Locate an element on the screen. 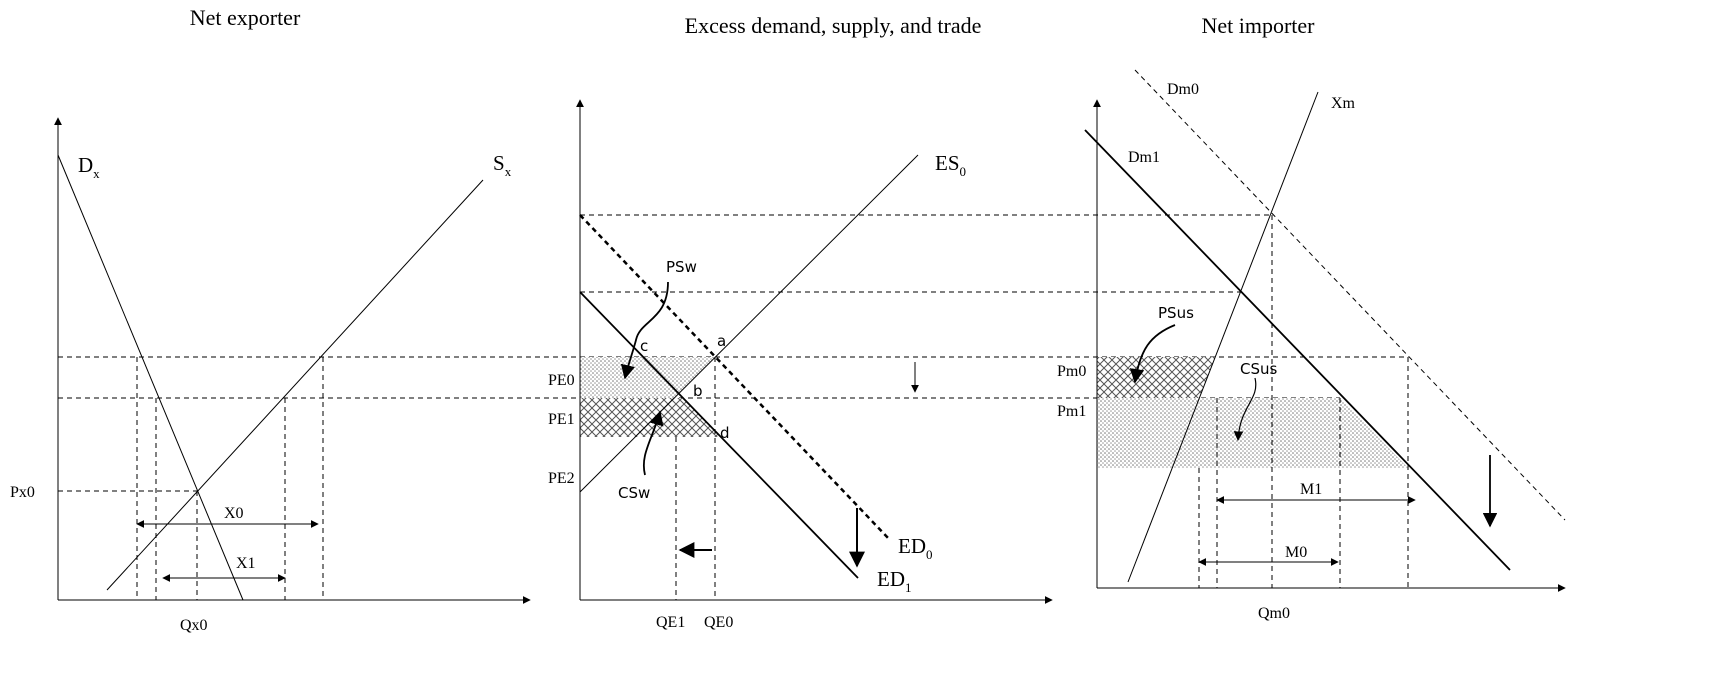 The width and height of the screenshot is (1713, 699). curve-label: ED0 is located at coordinates (915, 548).